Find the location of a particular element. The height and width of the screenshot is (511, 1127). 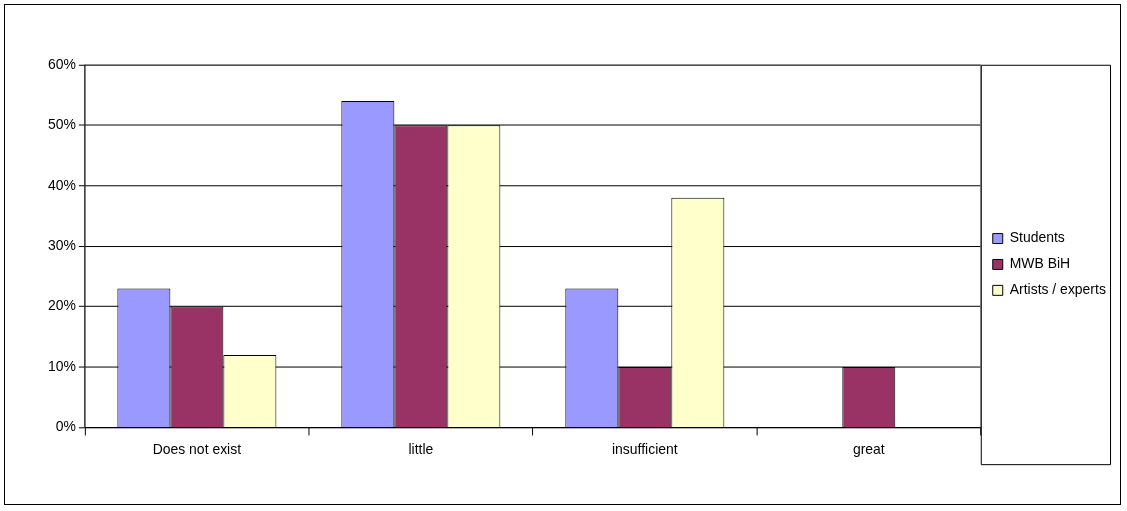

y-tick-label: 50% is located at coordinates (61, 124).